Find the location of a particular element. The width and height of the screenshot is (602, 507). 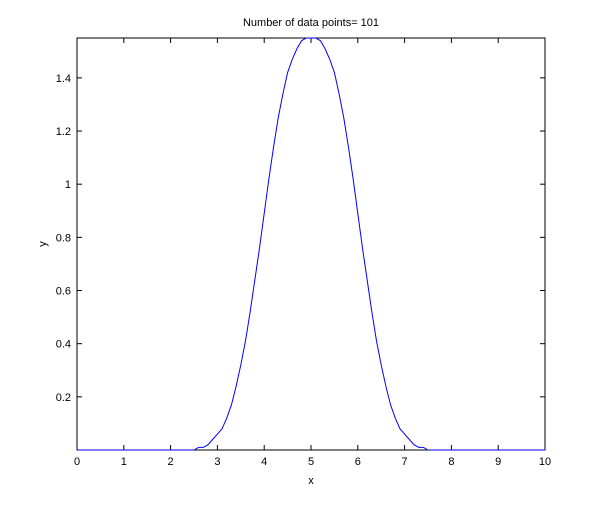

y-tick-label: 1.4 is located at coordinates (63, 79).